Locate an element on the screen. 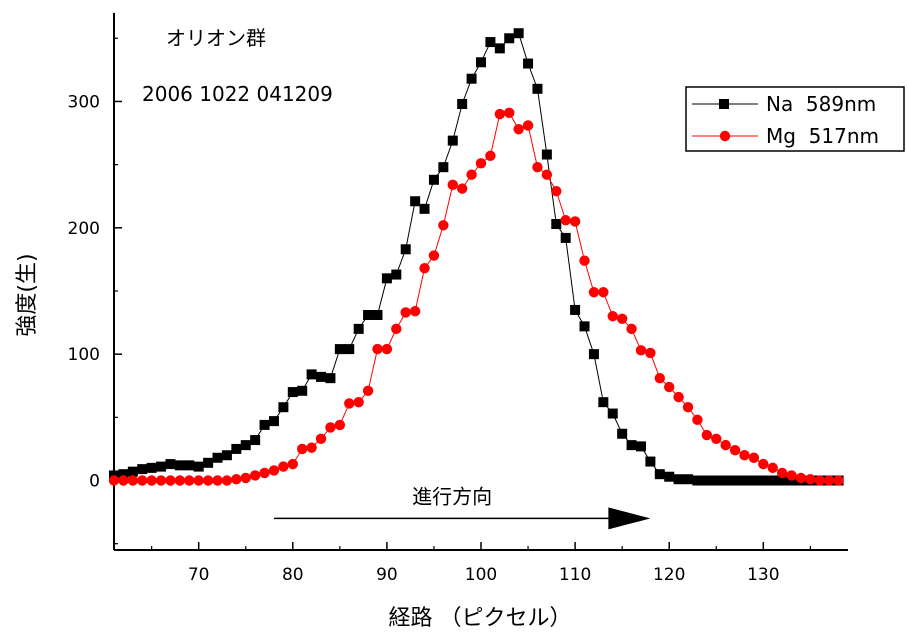 This screenshot has height=637, width=908. y-axis-title: 強度(生) is located at coordinates (27, 294).